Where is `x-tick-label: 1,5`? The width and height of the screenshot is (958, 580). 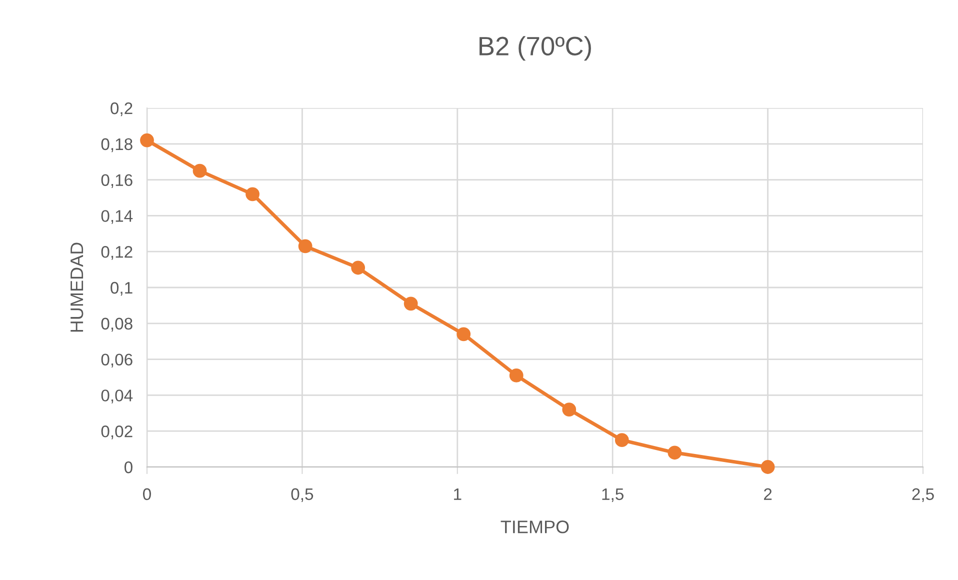 x-tick-label: 1,5 is located at coordinates (613, 495).